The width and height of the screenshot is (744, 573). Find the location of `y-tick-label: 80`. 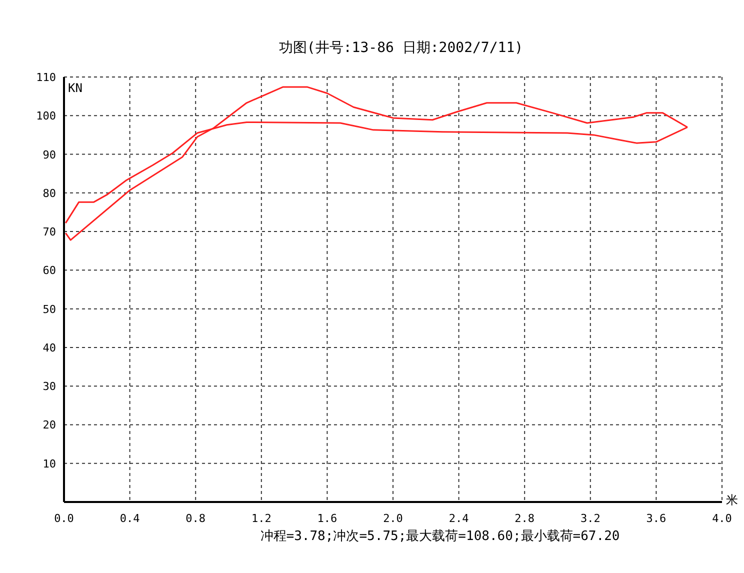

y-tick-label: 80 is located at coordinates (49, 193).